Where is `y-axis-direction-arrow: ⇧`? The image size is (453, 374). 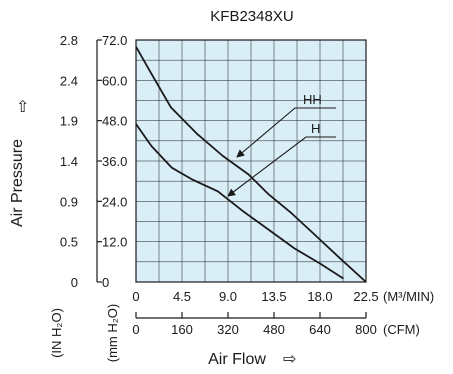 y-axis-direction-arrow: ⇧ is located at coordinates (22, 107).